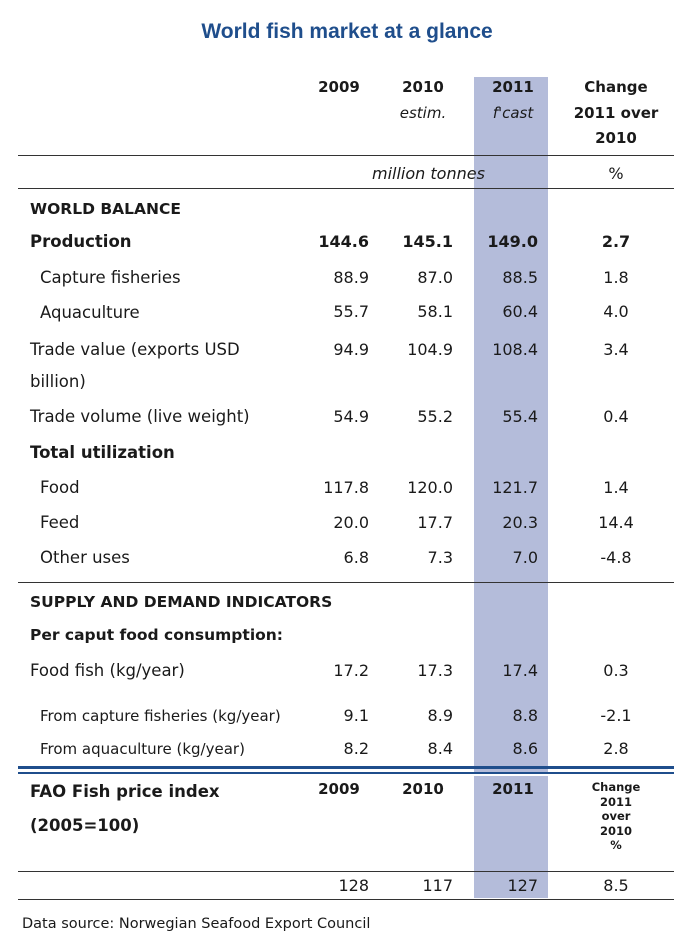 This screenshot has width=694, height=950. What do you see at coordinates (135, 349) in the screenshot?
I see `row-label-trade-value: Trade value (exports USD` at bounding box center [135, 349].